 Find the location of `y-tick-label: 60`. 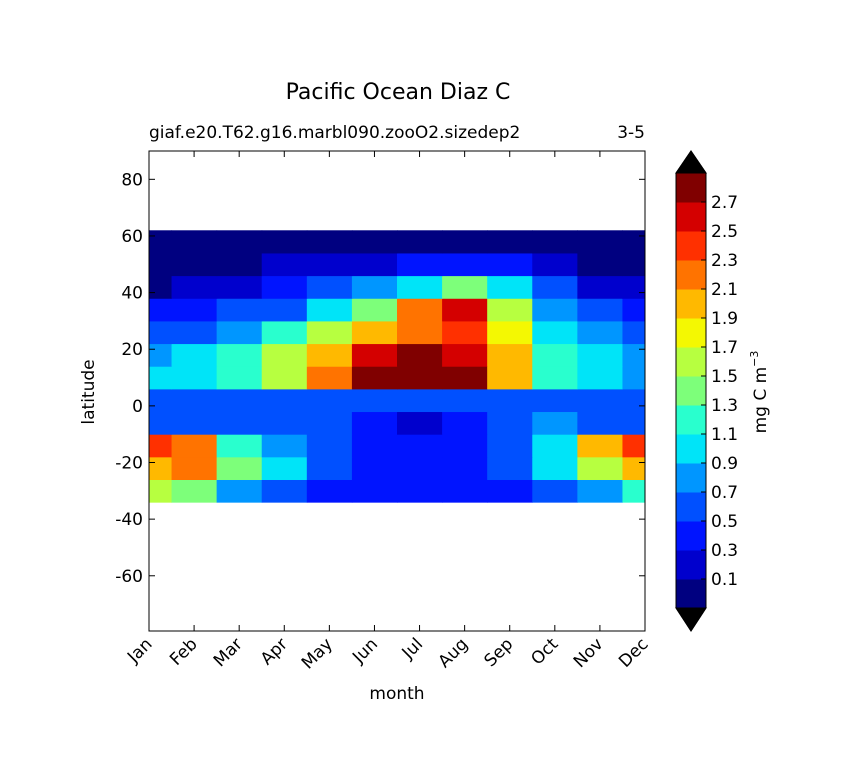

y-tick-label: 60 is located at coordinates (132, 237).